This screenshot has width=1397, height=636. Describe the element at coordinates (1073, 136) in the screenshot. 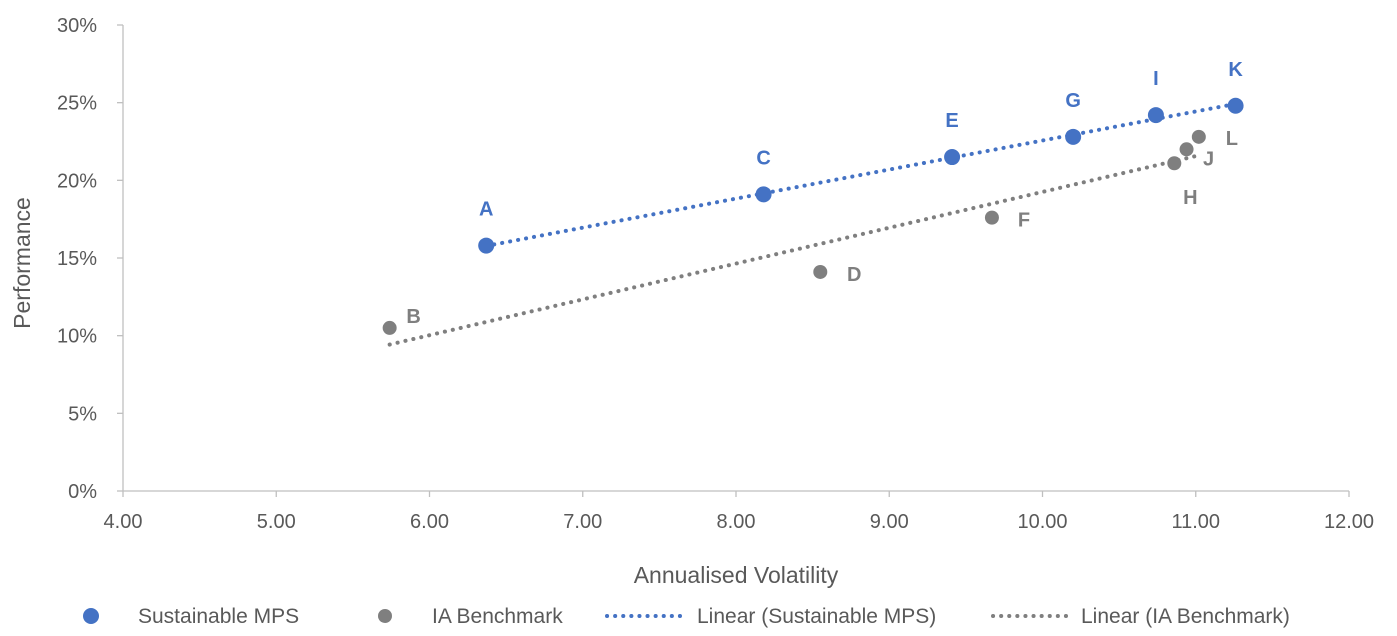

I see `point-g` at that location.